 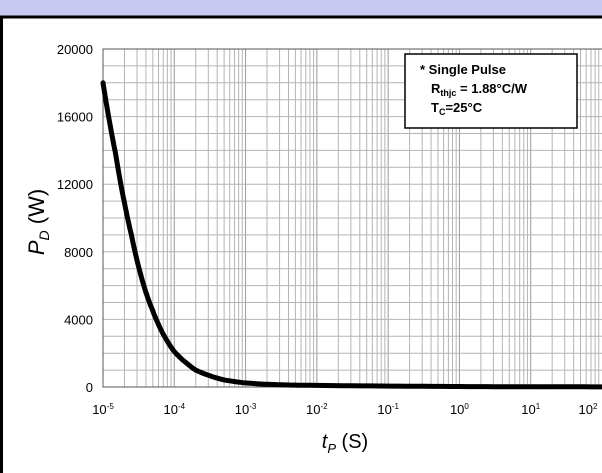 What do you see at coordinates (75, 184) in the screenshot?
I see `y-tick-label: 12000` at bounding box center [75, 184].